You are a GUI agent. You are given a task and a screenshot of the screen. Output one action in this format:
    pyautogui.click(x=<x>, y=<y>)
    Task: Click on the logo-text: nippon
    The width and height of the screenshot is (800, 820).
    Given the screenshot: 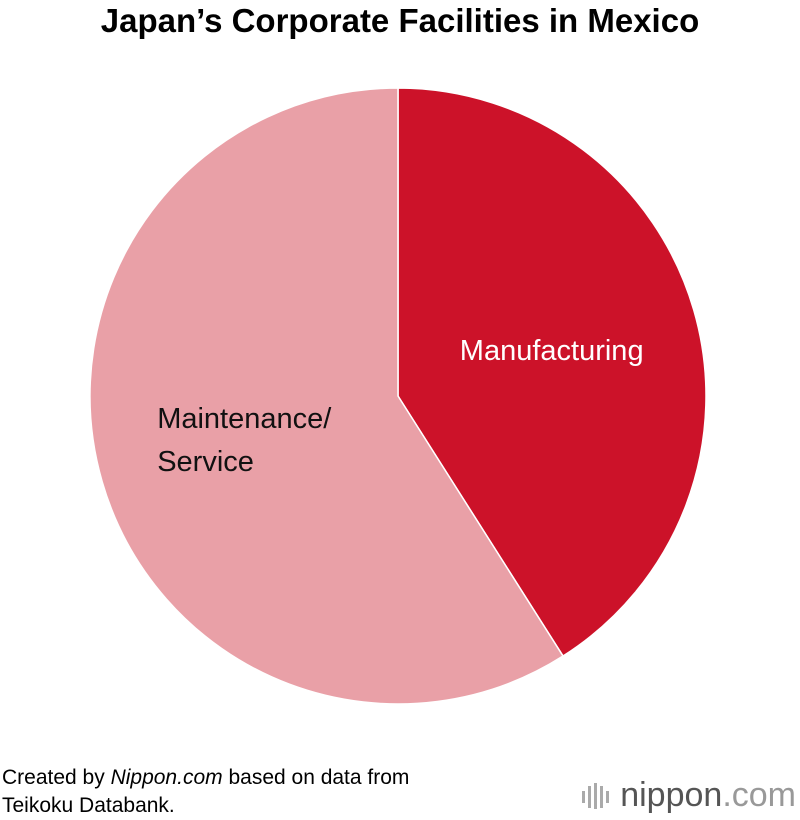 What is the action you would take?
    pyautogui.click(x=671, y=795)
    